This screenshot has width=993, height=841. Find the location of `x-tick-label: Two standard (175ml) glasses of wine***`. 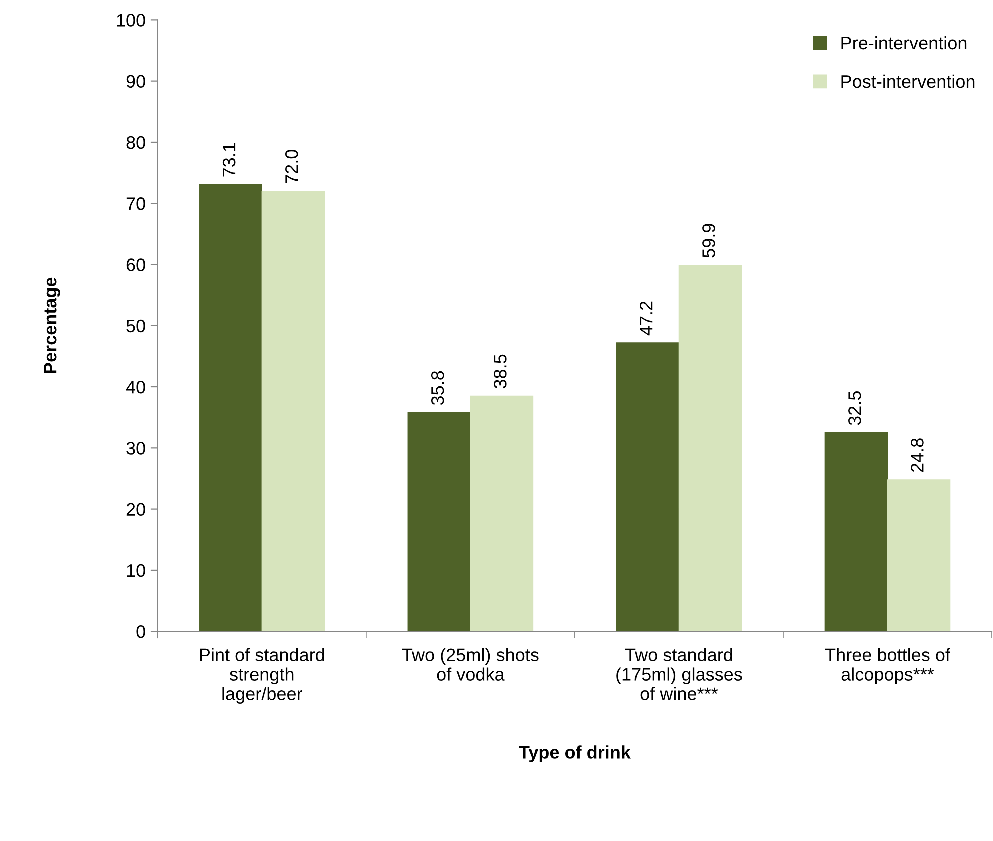

x-tick-label: Two standard (175ml) glasses of wine*** is located at coordinates (679, 674).